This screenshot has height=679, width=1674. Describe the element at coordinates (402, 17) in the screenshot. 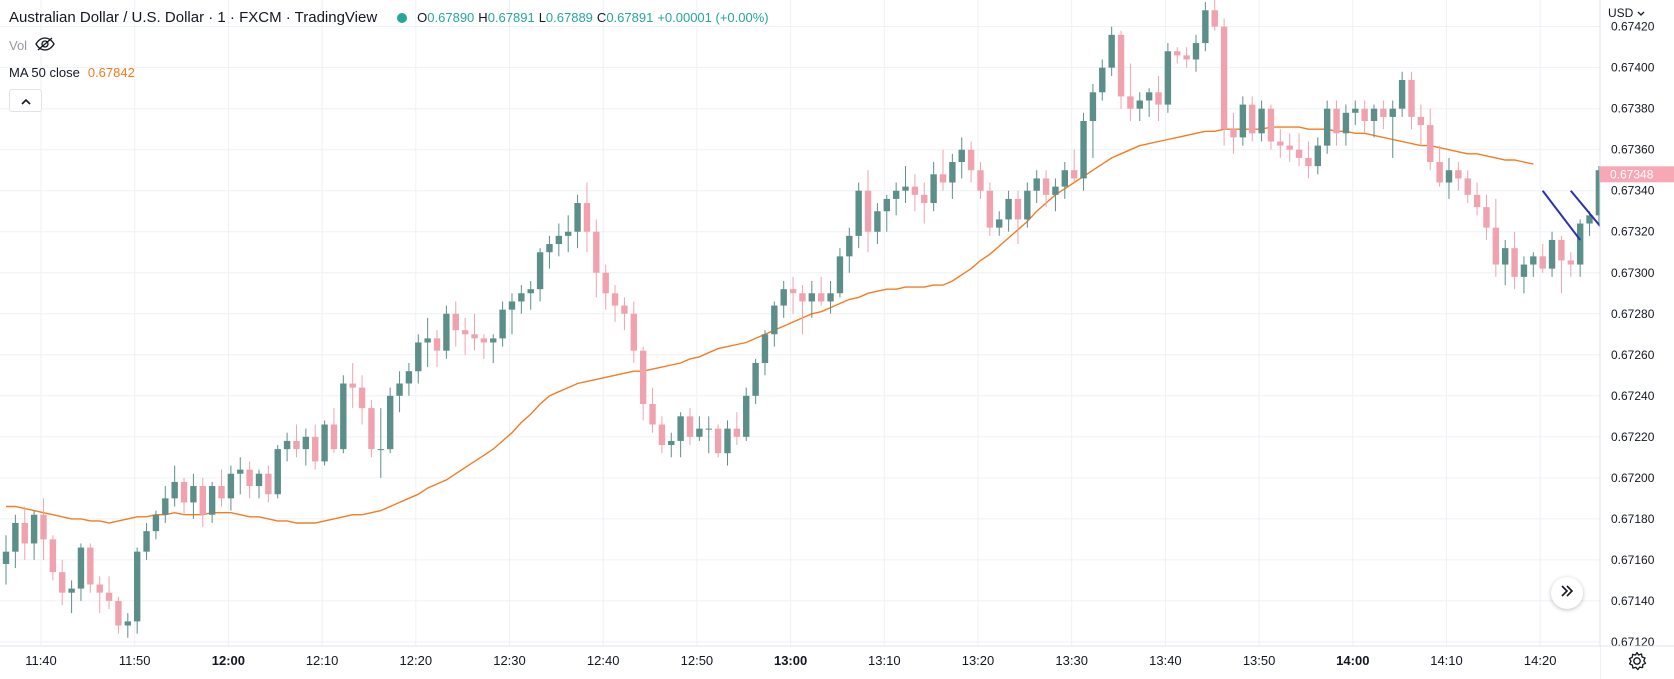

I see `market-status-dot` at that location.